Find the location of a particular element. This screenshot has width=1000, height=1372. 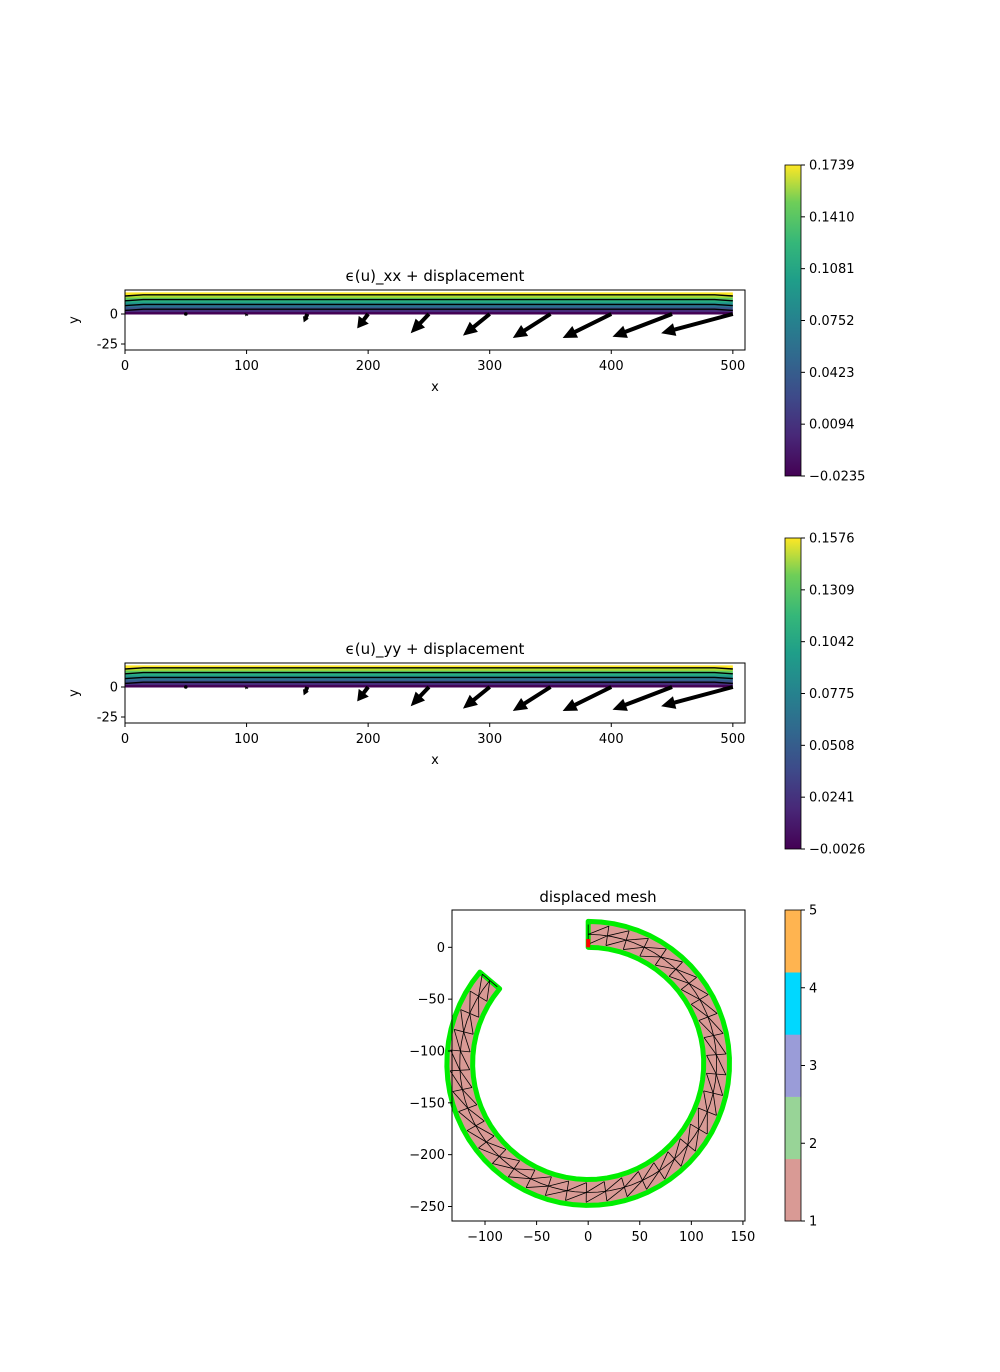

colorbar-tick-label: 2 is located at coordinates (813, 1144).